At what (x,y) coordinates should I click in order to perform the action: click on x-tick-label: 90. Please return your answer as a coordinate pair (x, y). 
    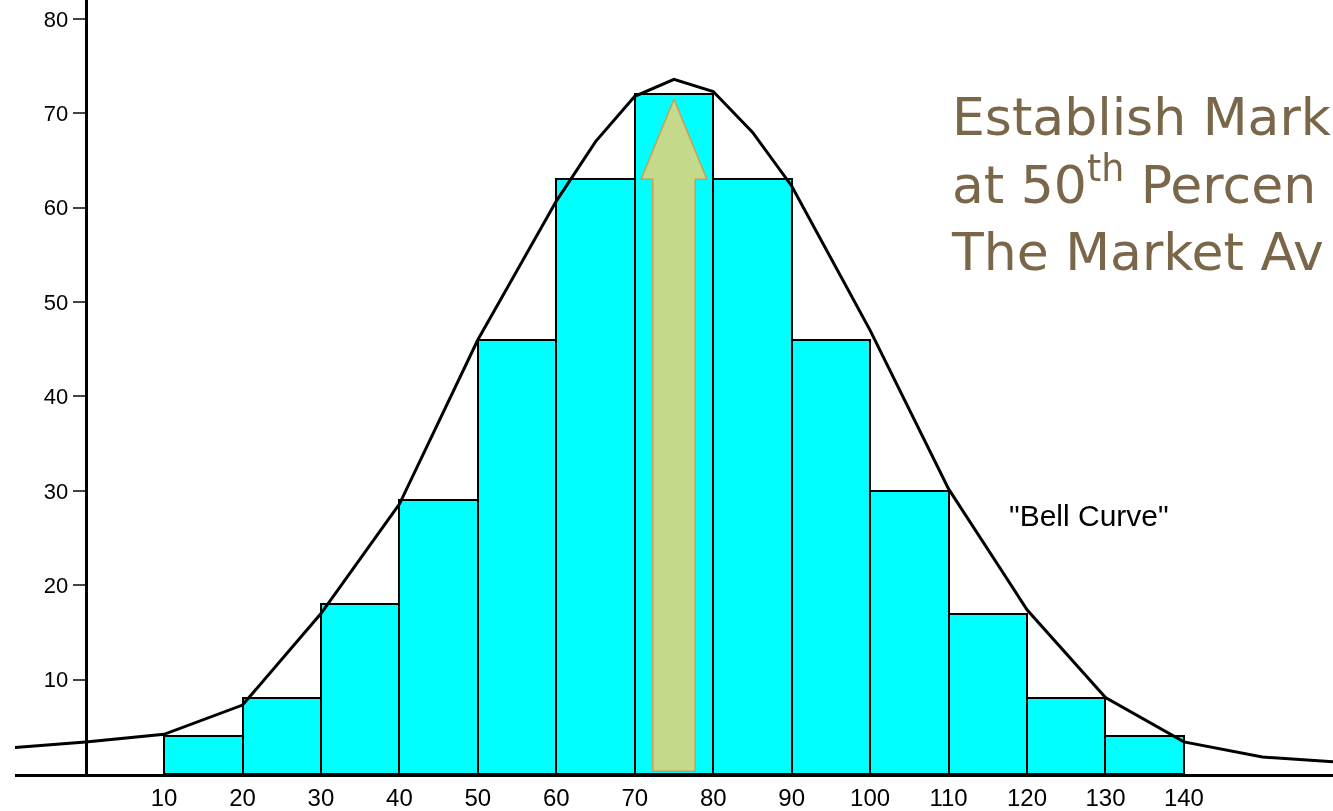
    Looking at the image, I should click on (792, 797).